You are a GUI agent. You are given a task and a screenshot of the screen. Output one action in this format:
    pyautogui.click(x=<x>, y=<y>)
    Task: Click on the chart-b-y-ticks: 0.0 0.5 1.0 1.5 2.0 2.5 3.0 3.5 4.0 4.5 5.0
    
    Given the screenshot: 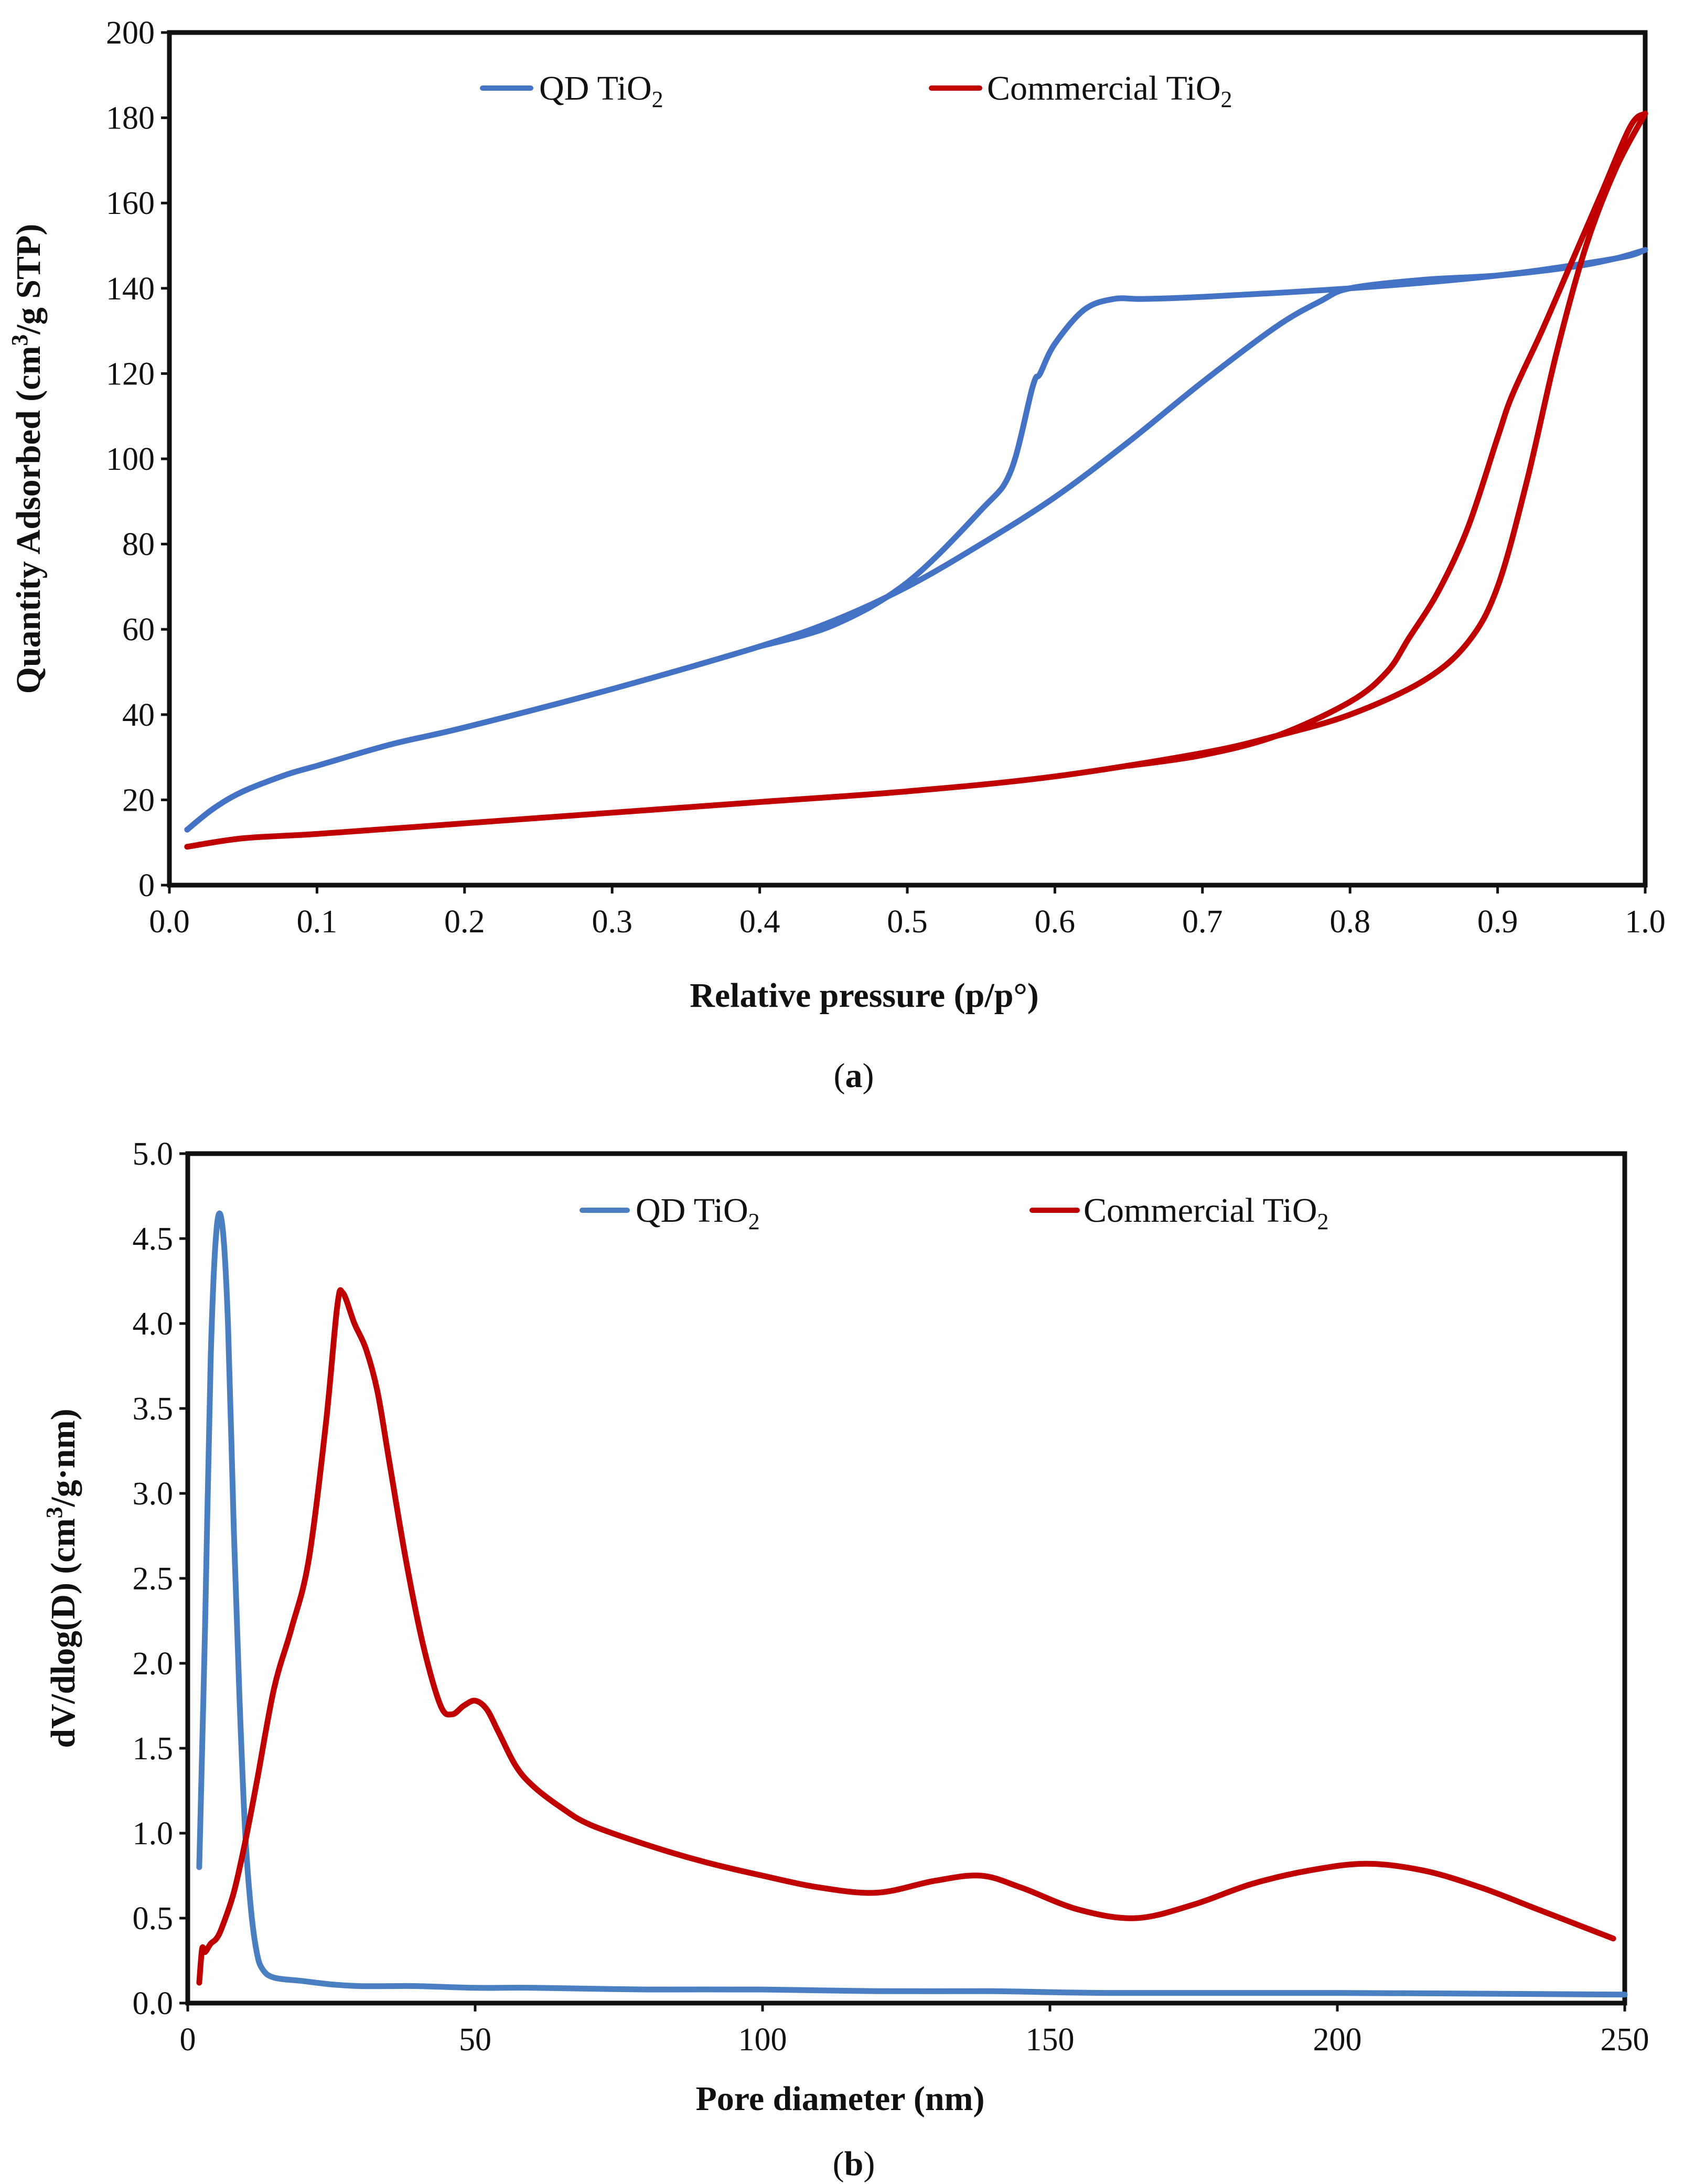 What is the action you would take?
    pyautogui.click(x=161, y=1578)
    